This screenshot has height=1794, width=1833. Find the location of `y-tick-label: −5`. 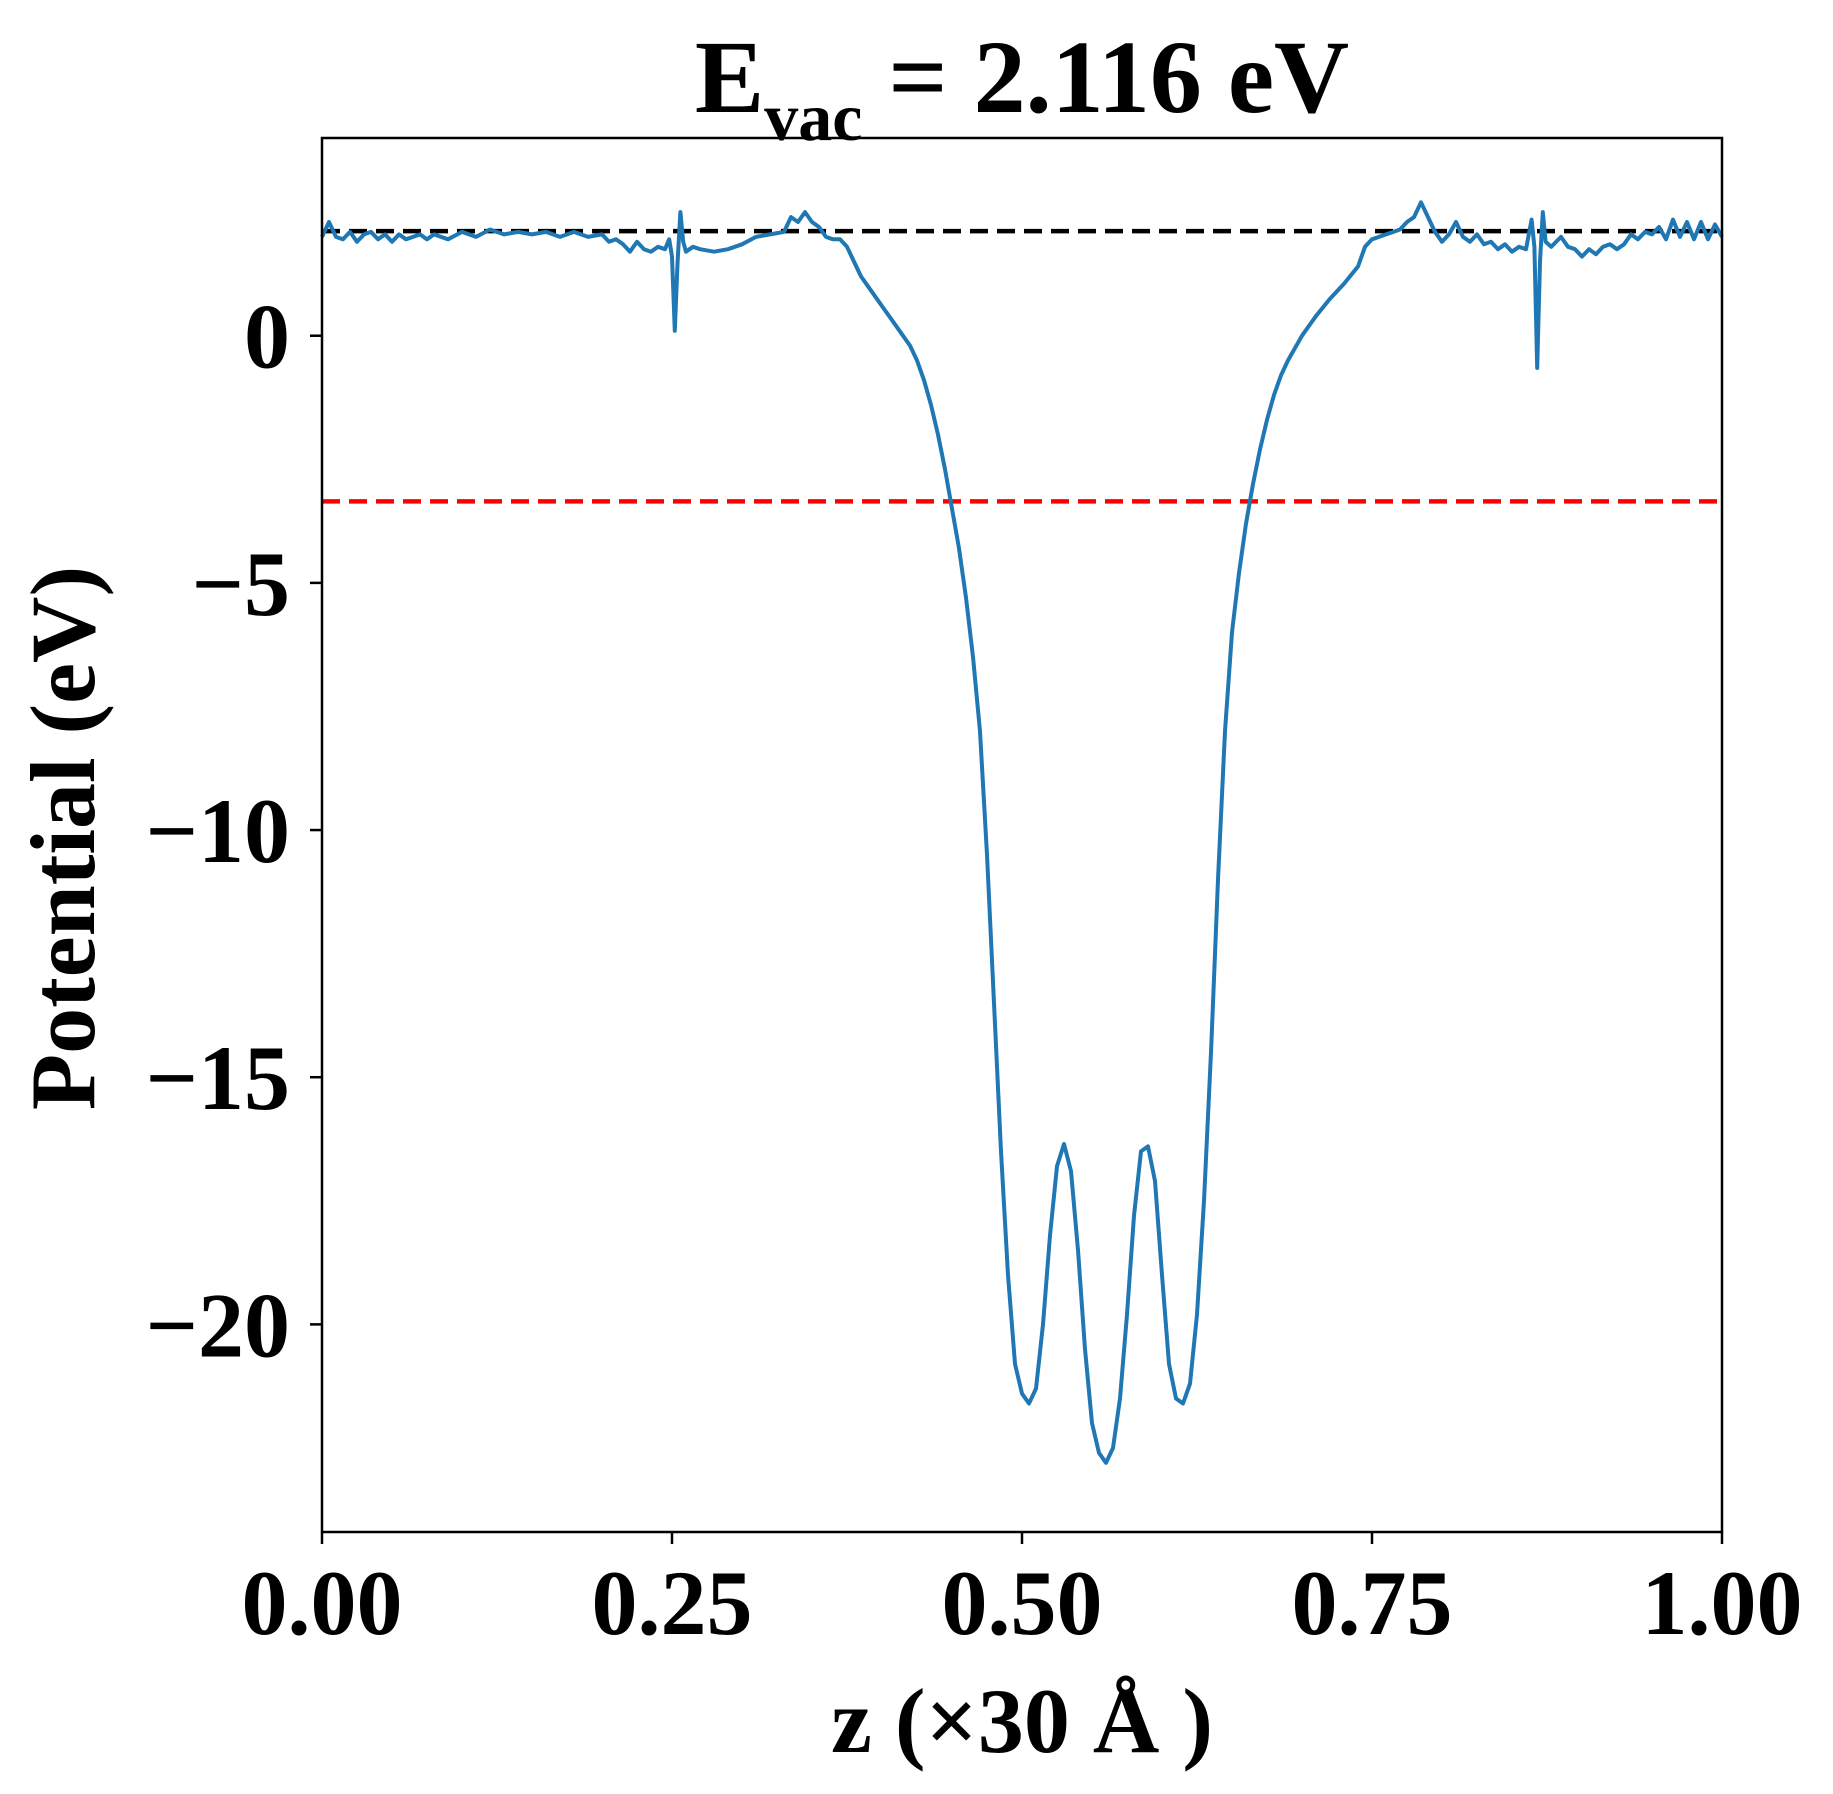

y-tick-label: −5 is located at coordinates (241, 584).